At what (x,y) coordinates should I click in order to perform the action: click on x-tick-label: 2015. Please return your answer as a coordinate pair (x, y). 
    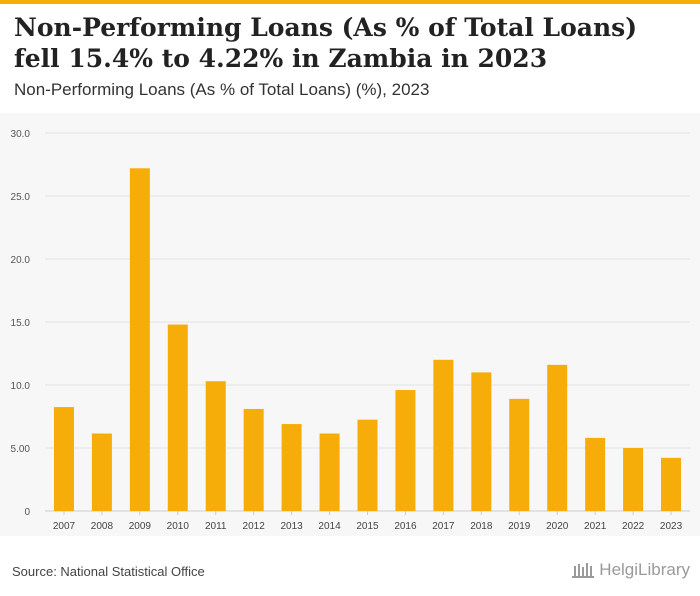
    Looking at the image, I should click on (367, 526).